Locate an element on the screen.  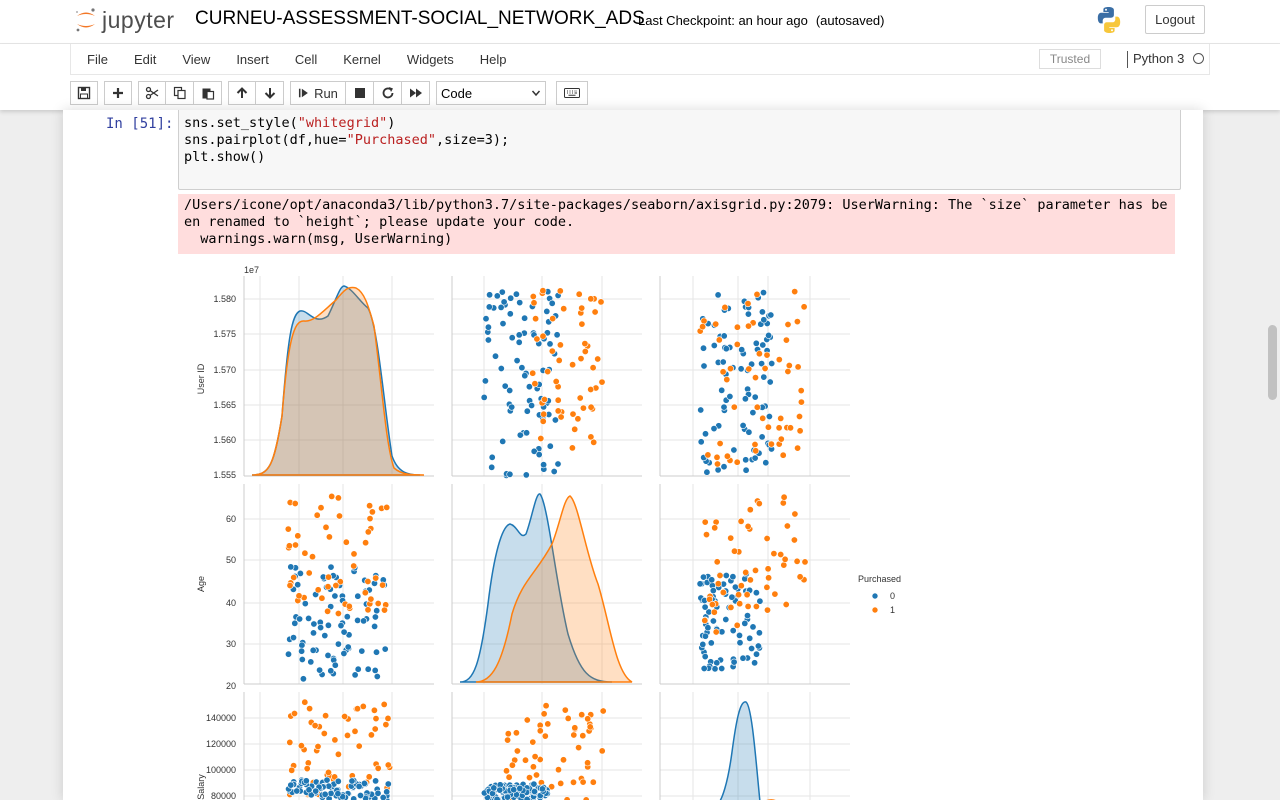
restart-button is located at coordinates (388, 93).